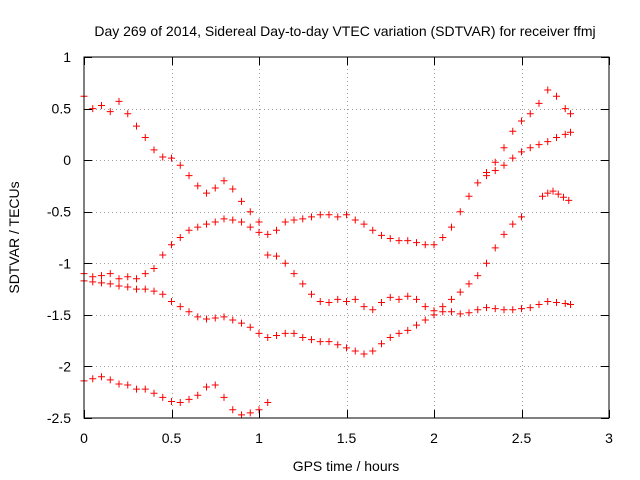 Image resolution: width=640 pixels, height=480 pixels. I want to click on y-tick-label: -1.5, so click(59, 315).